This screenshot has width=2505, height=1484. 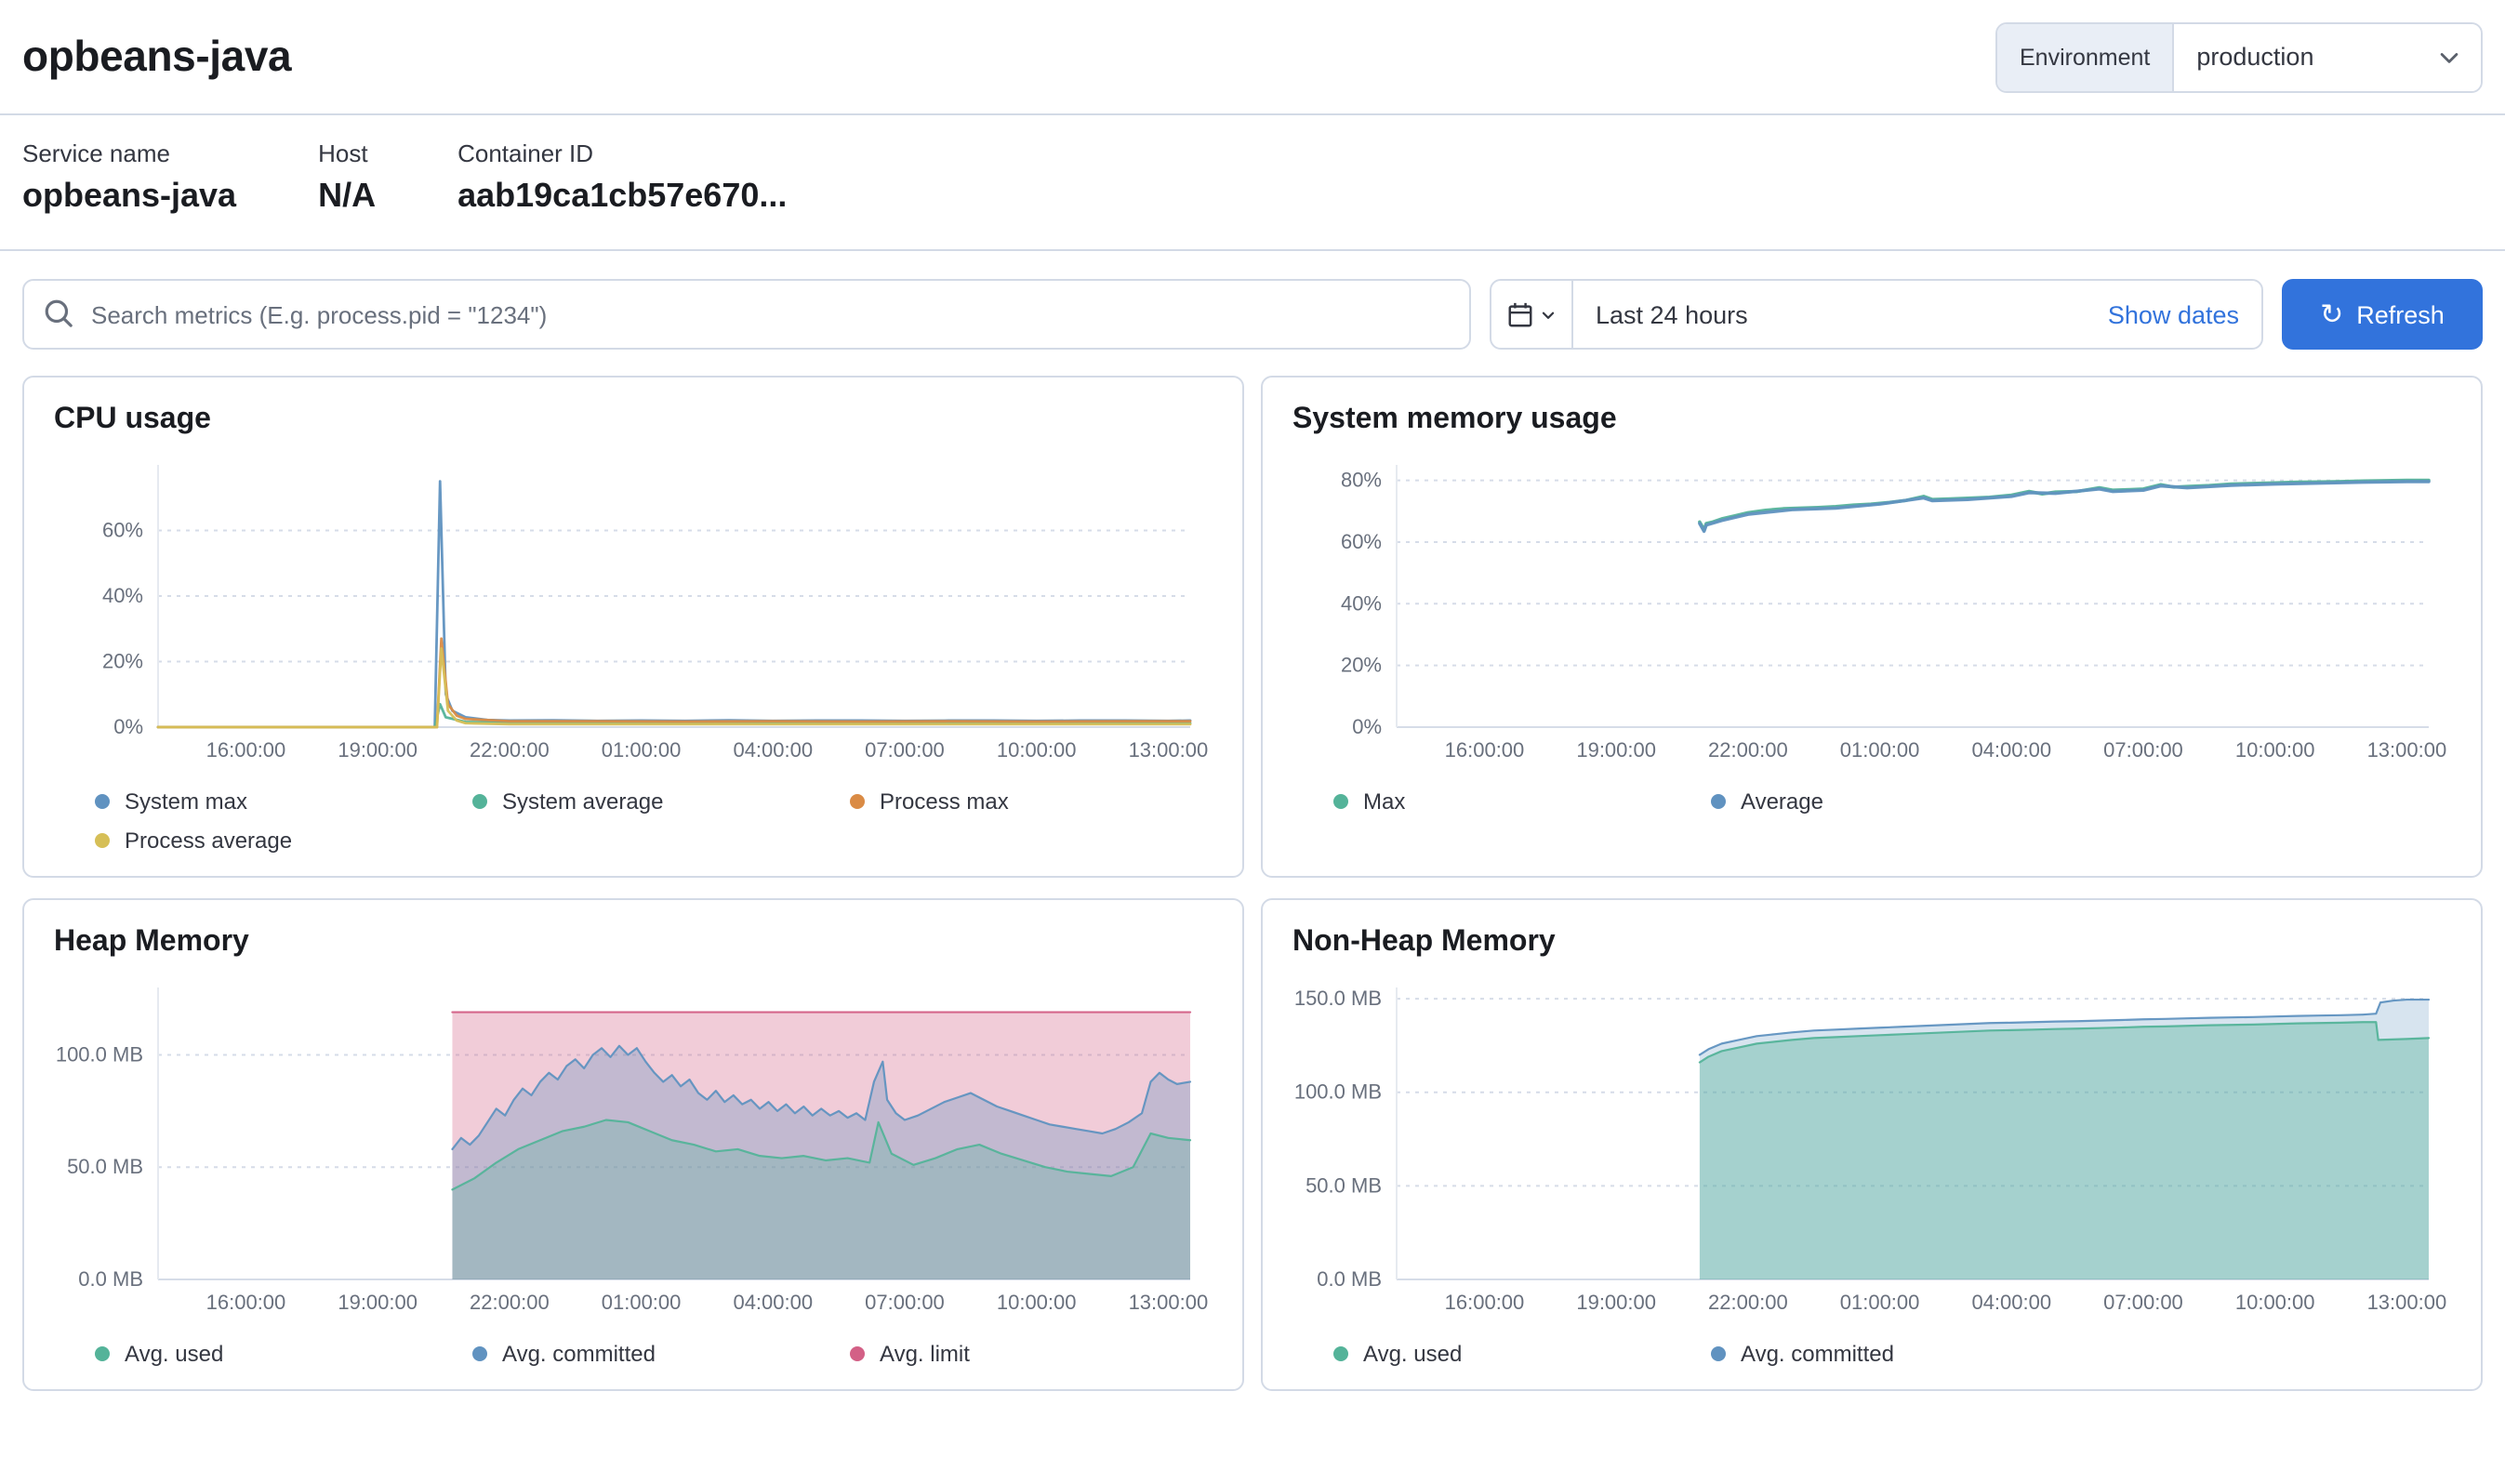 I want to click on system-memory-legend: Max Average, so click(x=1871, y=801).